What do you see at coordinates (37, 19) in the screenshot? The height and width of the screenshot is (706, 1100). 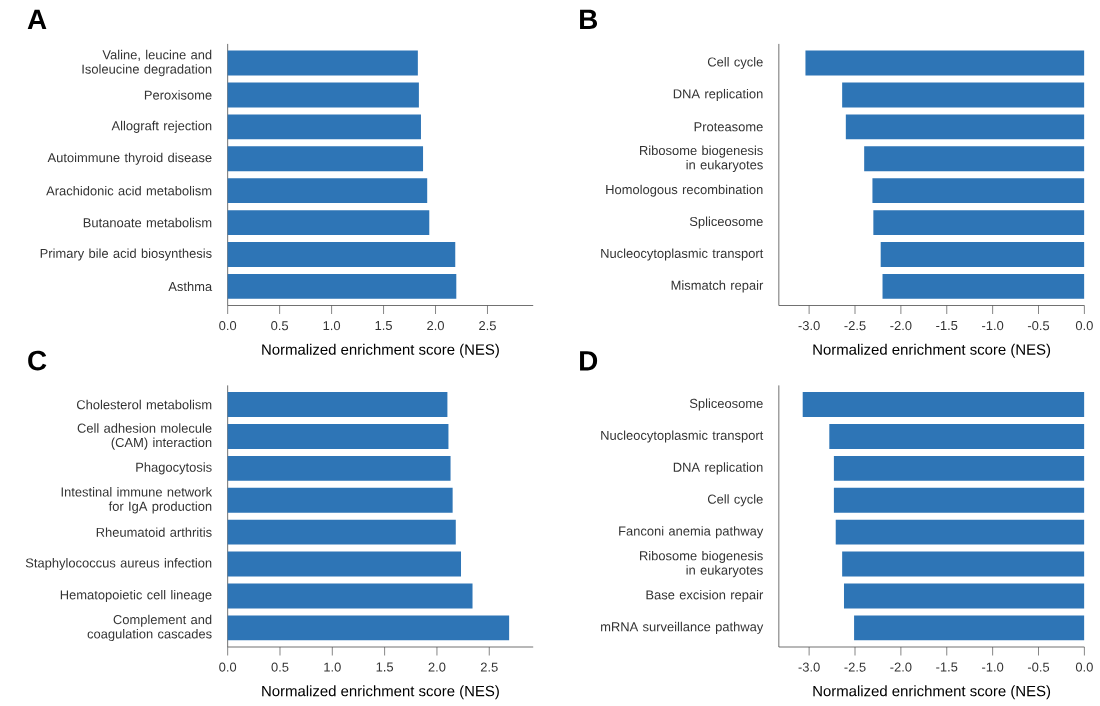 I see `chart-title: A` at bounding box center [37, 19].